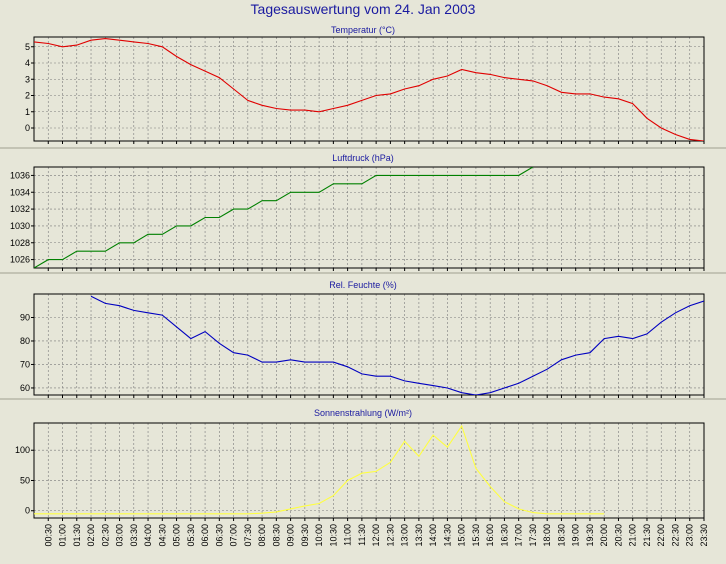  I want to click on x-tick-label: 18:00, so click(547, 535).